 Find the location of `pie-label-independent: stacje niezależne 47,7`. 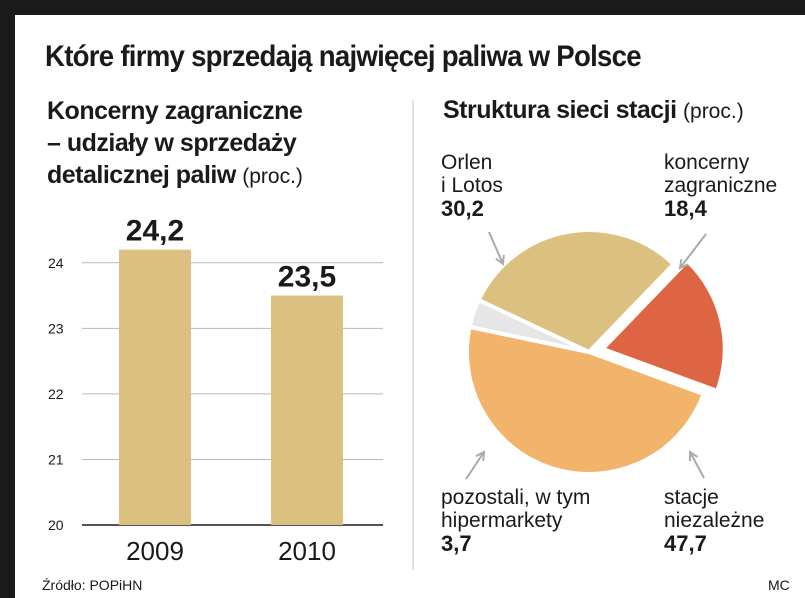

pie-label-independent: stacje niezależne 47,7 is located at coordinates (714, 520).